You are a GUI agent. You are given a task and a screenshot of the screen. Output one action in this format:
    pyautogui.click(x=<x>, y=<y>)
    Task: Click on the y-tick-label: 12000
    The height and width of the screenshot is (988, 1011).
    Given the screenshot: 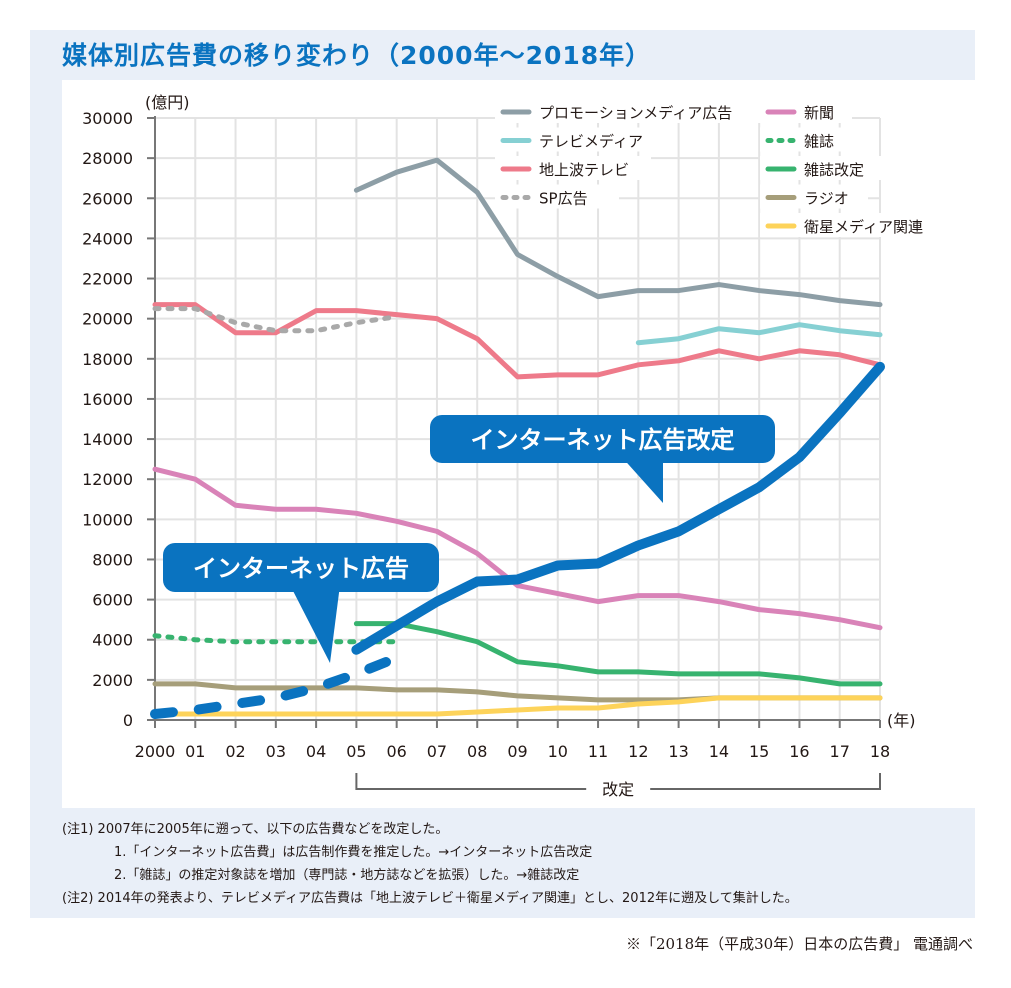 What is the action you would take?
    pyautogui.click(x=107, y=479)
    